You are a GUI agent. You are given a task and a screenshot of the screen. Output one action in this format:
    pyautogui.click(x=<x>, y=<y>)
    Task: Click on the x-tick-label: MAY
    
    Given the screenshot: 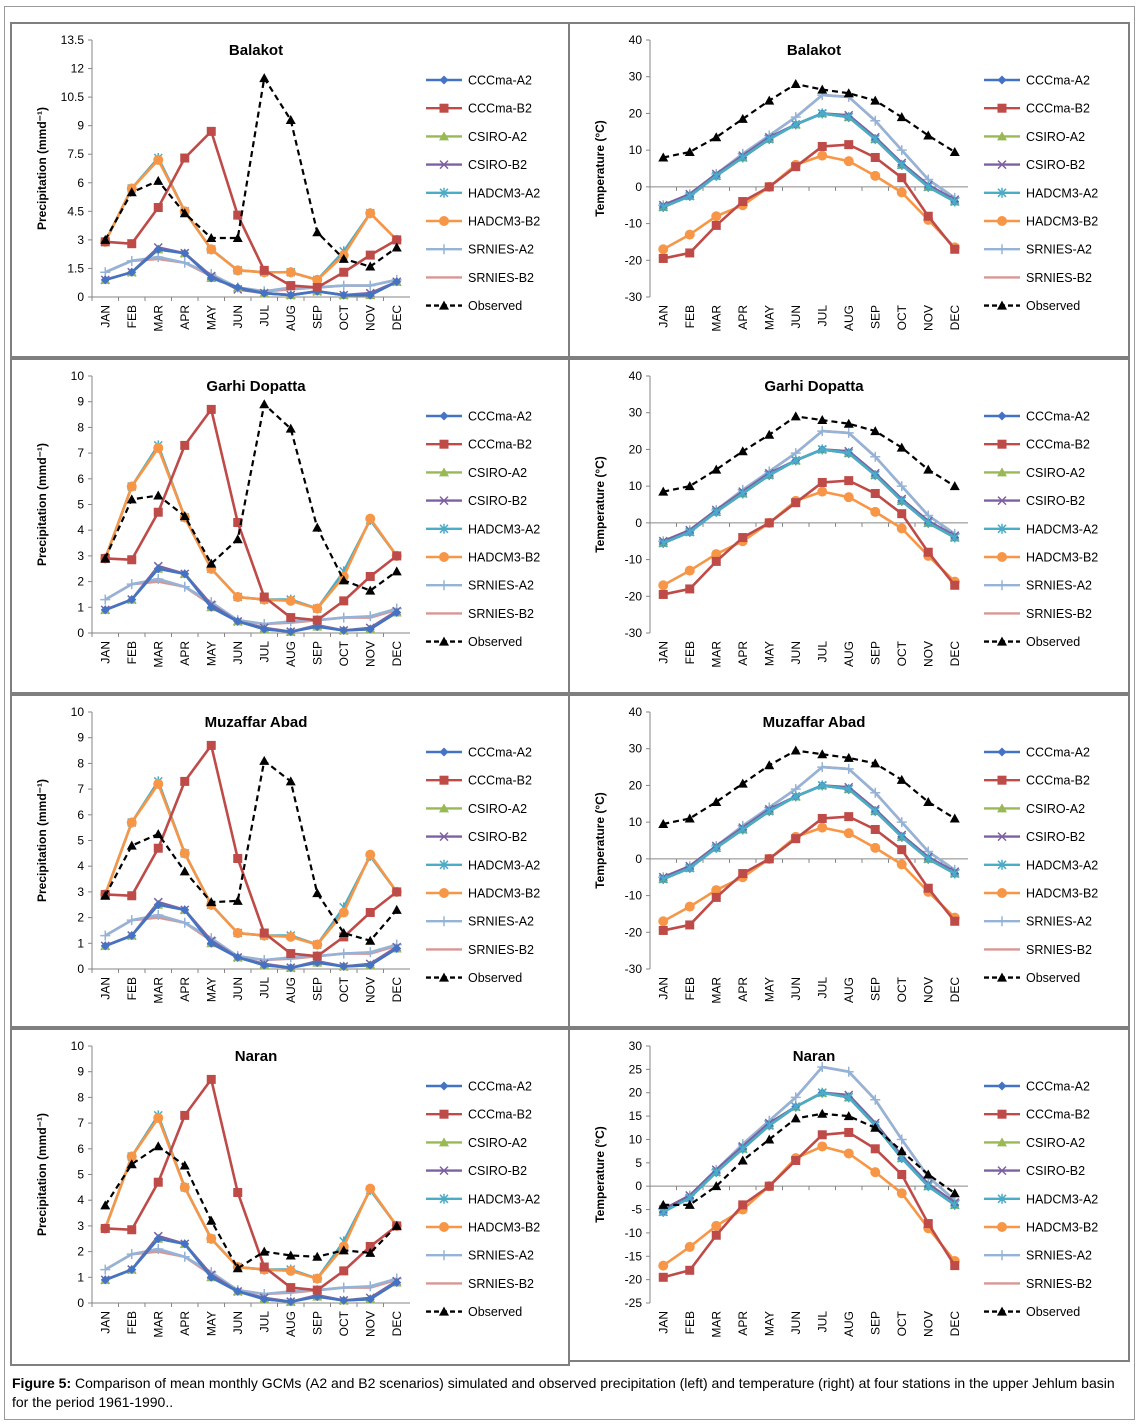 What is the action you would take?
    pyautogui.click(x=769, y=317)
    